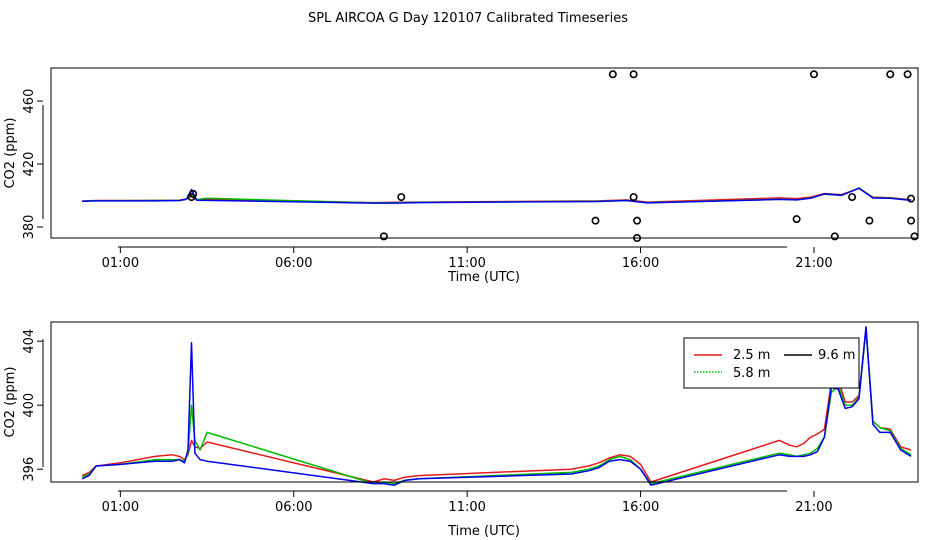 The width and height of the screenshot is (936, 540). Describe the element at coordinates (483, 277) in the screenshot. I see `panel-top-xlabel: Time (UTC)` at that location.